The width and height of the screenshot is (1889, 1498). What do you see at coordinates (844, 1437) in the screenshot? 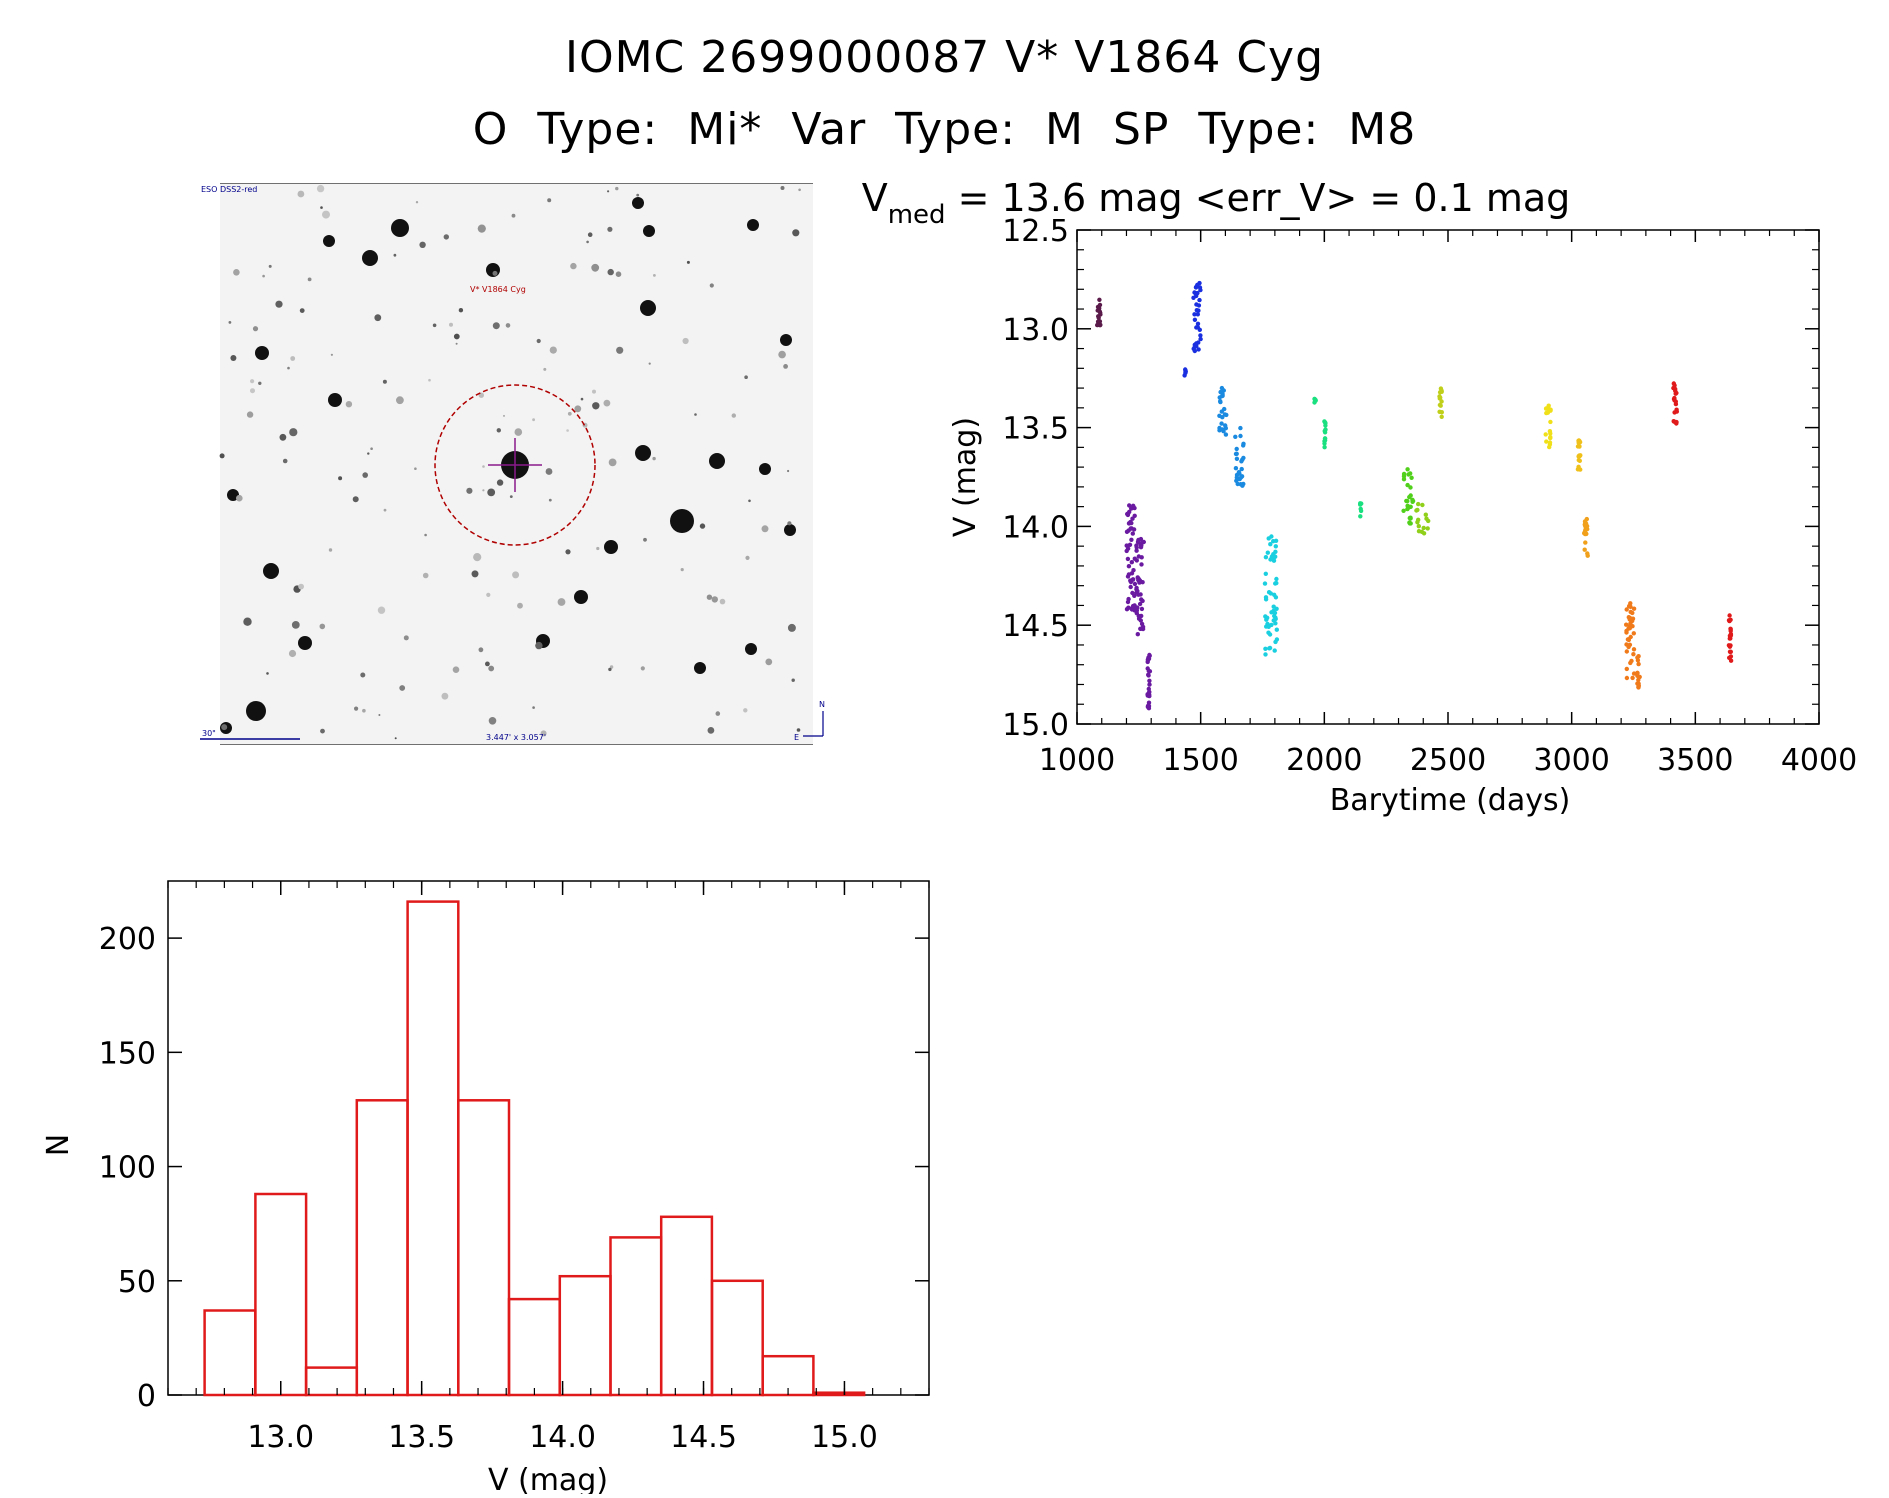
I see `hist-xtick-label-4: 15.0` at bounding box center [844, 1437].